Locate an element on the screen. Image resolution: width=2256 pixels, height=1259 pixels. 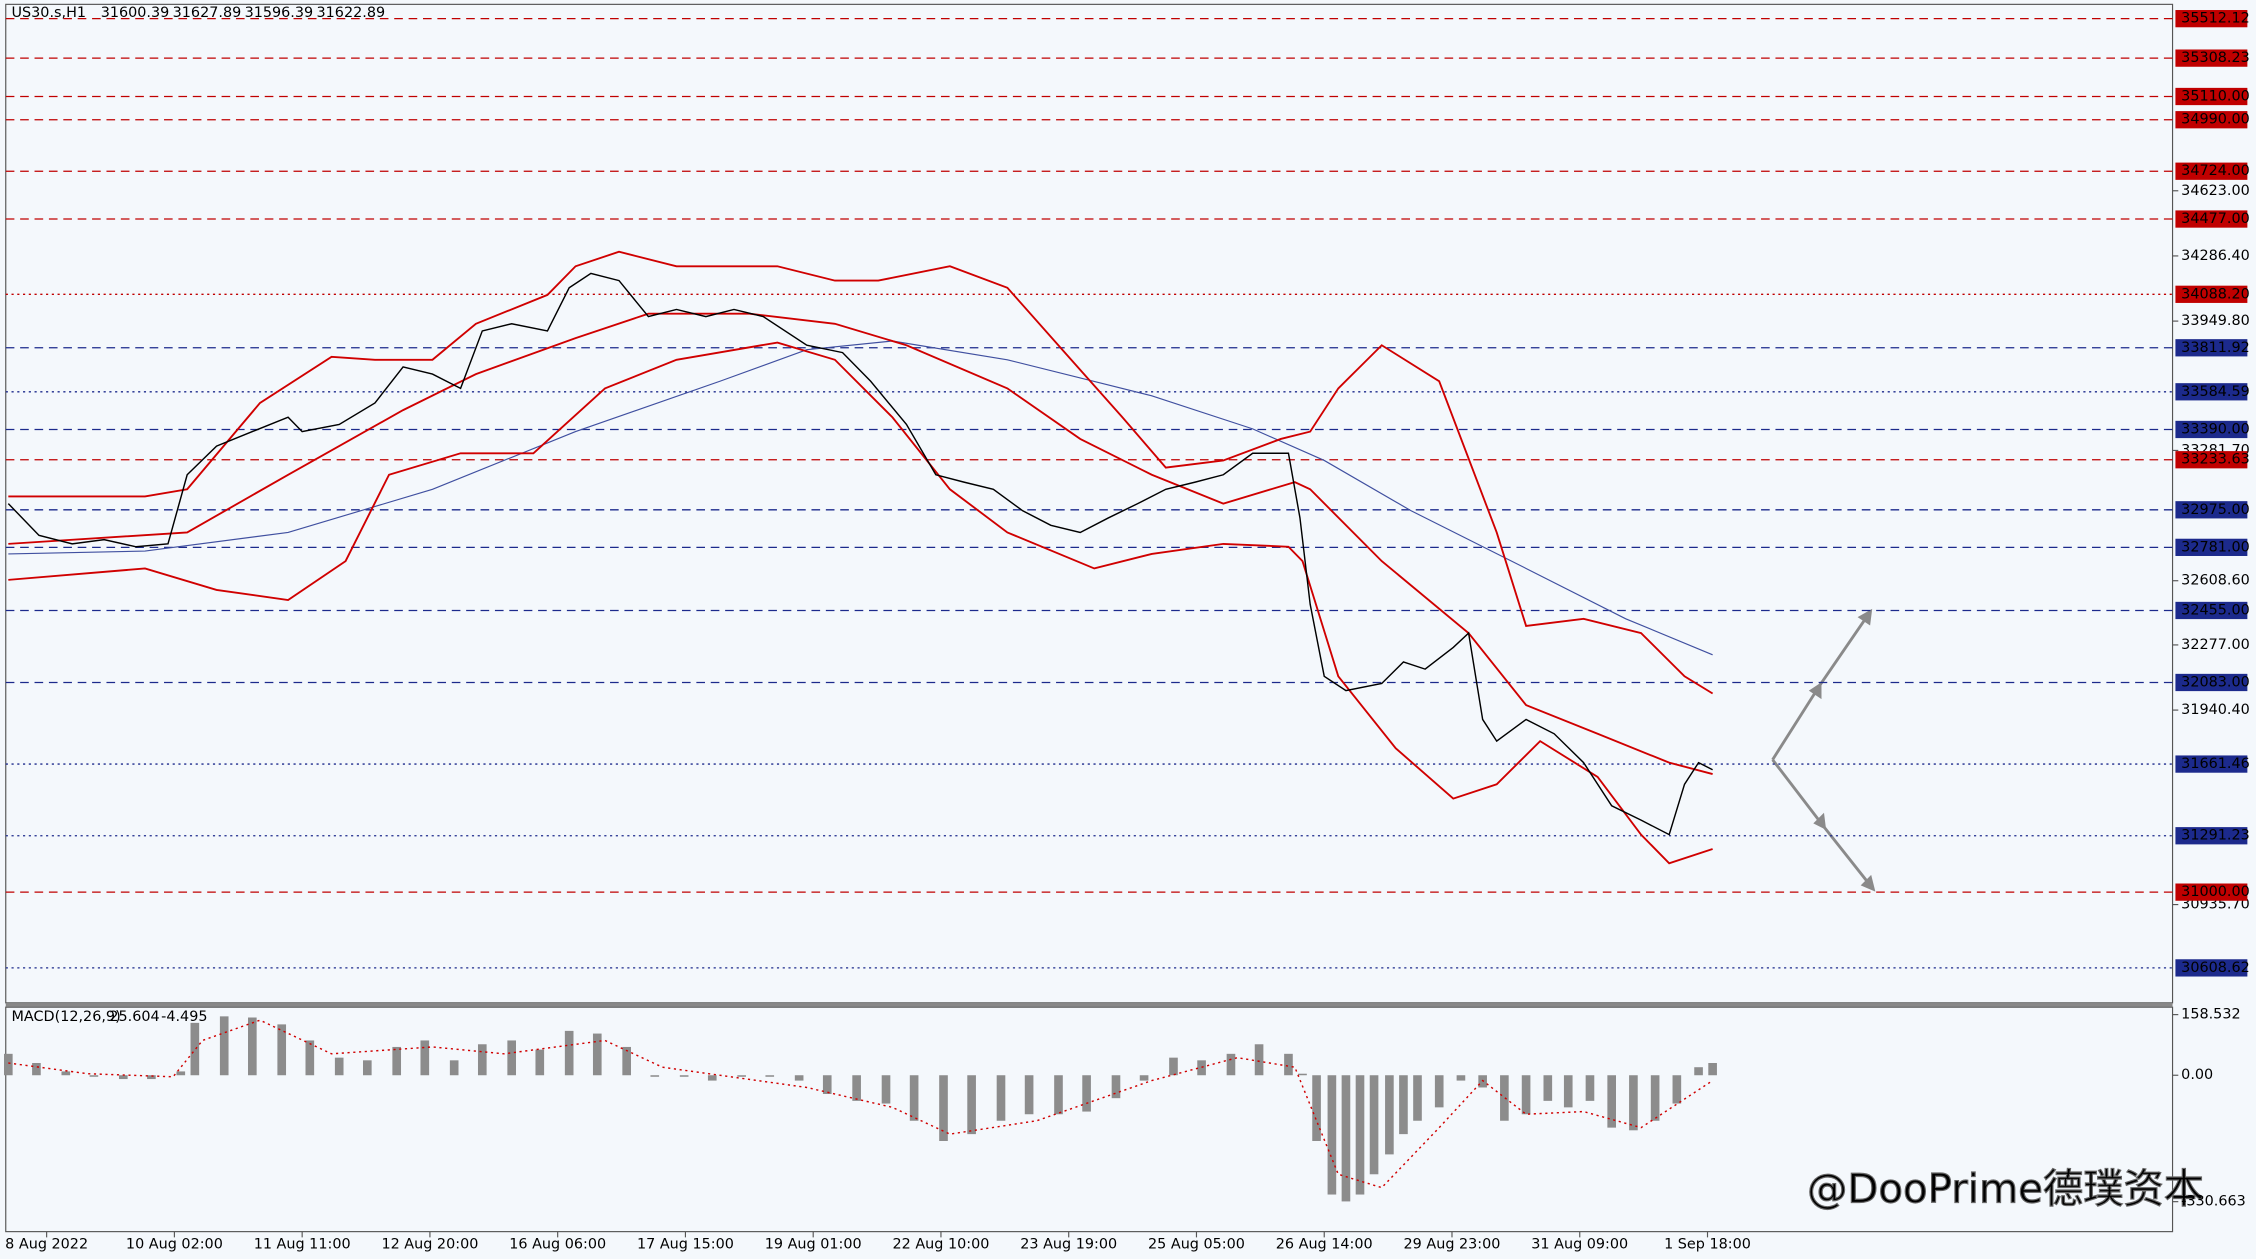
x-tick-label: 25 Aug 05:00 is located at coordinates (1196, 1245).